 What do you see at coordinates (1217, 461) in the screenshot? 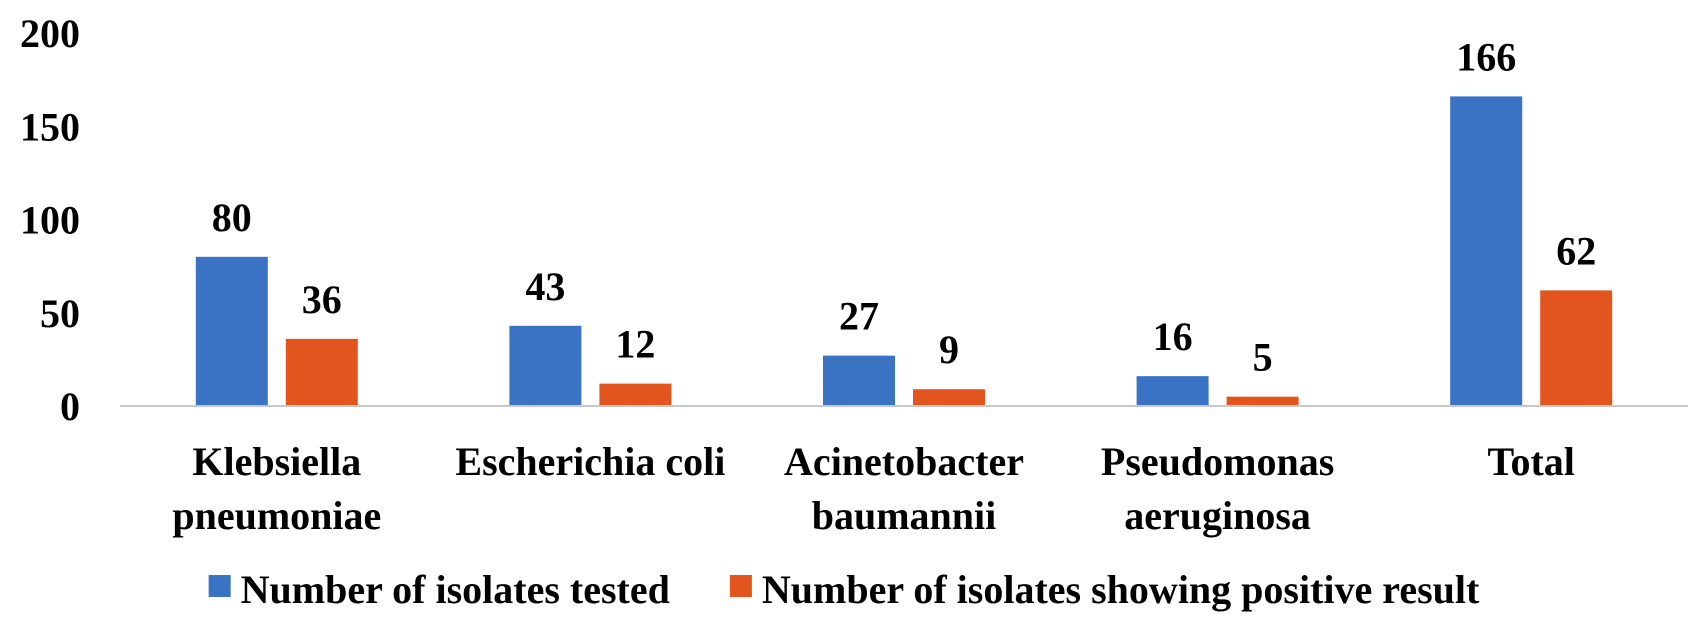
I see `category-label: Pseudomonas` at bounding box center [1217, 461].